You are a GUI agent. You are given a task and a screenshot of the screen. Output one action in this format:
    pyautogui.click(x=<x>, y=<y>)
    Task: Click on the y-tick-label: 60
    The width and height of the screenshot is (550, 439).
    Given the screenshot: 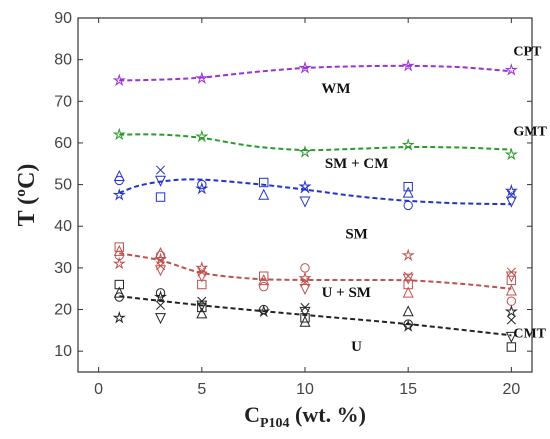 What is the action you would take?
    pyautogui.click(x=63, y=143)
    